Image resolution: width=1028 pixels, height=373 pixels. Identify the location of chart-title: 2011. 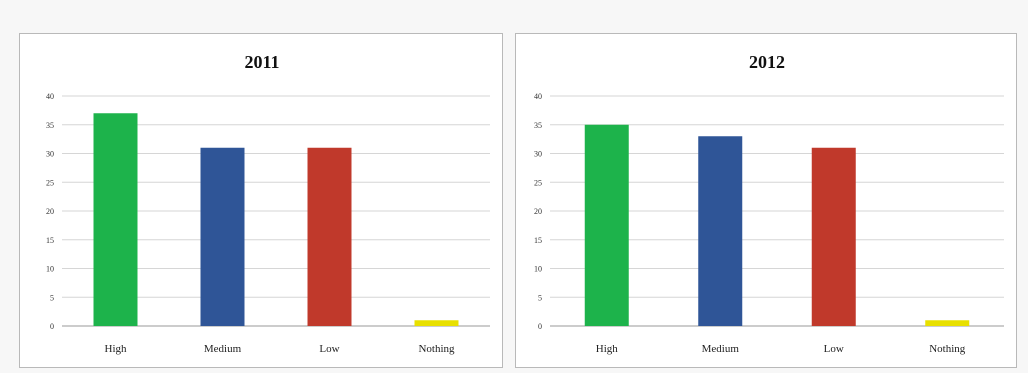
(261, 62).